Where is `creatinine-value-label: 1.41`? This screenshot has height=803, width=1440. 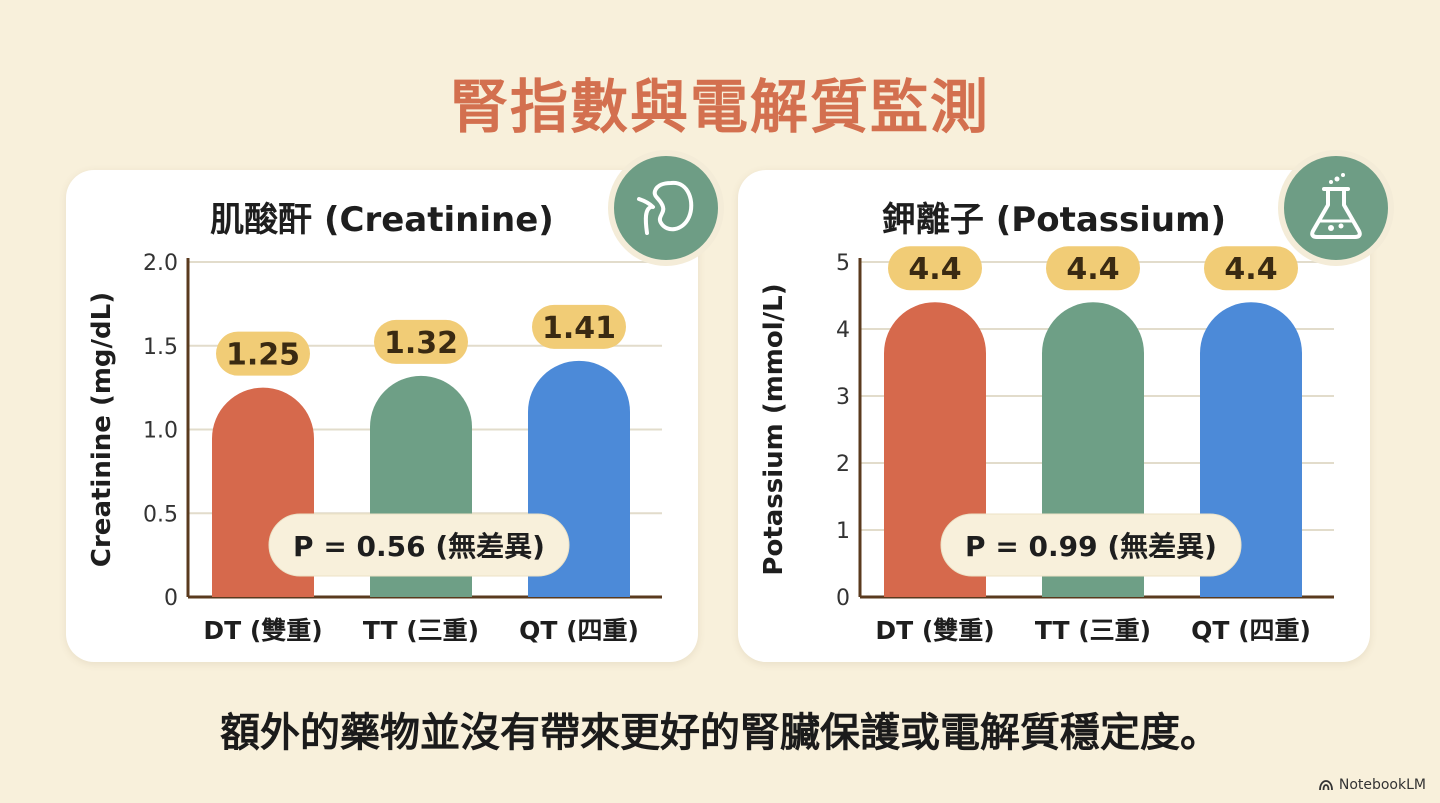
creatinine-value-label: 1.41 is located at coordinates (579, 328).